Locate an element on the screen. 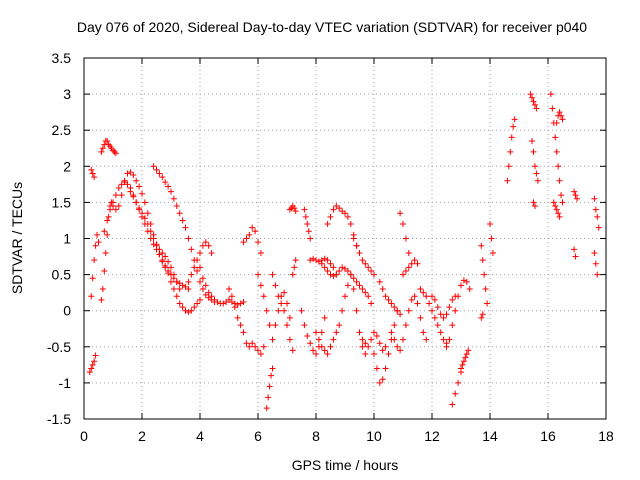 The image size is (640, 480). x-tick-label: 16 is located at coordinates (548, 436).